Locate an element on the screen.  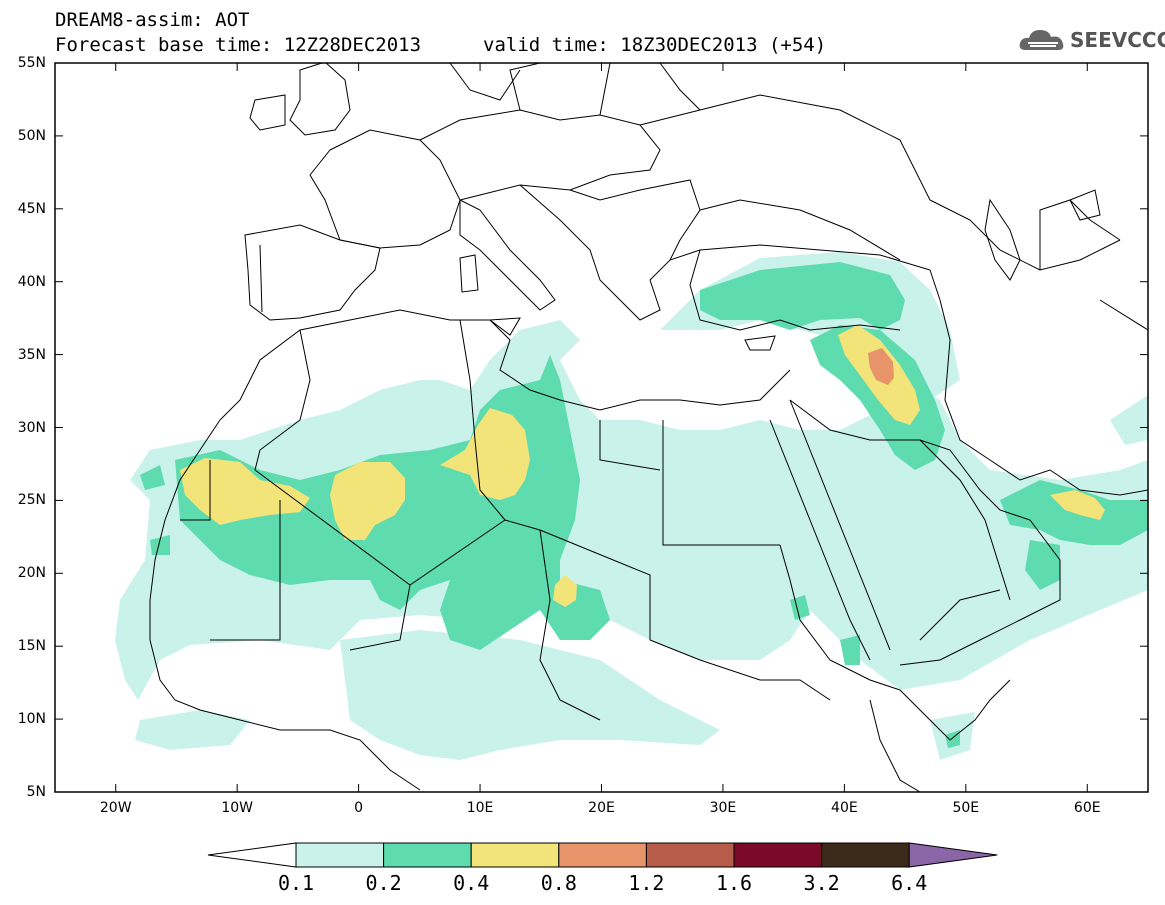
colorbar-arrow-right is located at coordinates (953, 855).